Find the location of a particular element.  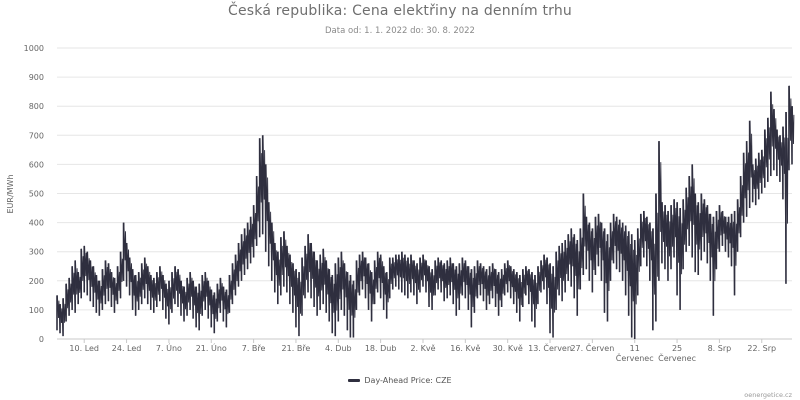

y-tick-label: 900 is located at coordinates (36, 77).